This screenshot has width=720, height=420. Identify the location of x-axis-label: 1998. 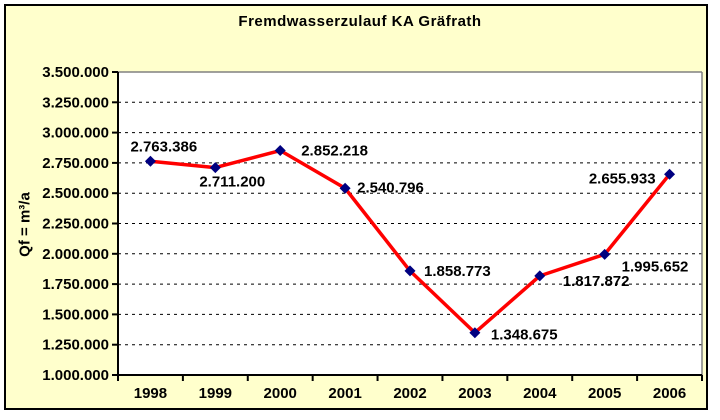
(150, 393).